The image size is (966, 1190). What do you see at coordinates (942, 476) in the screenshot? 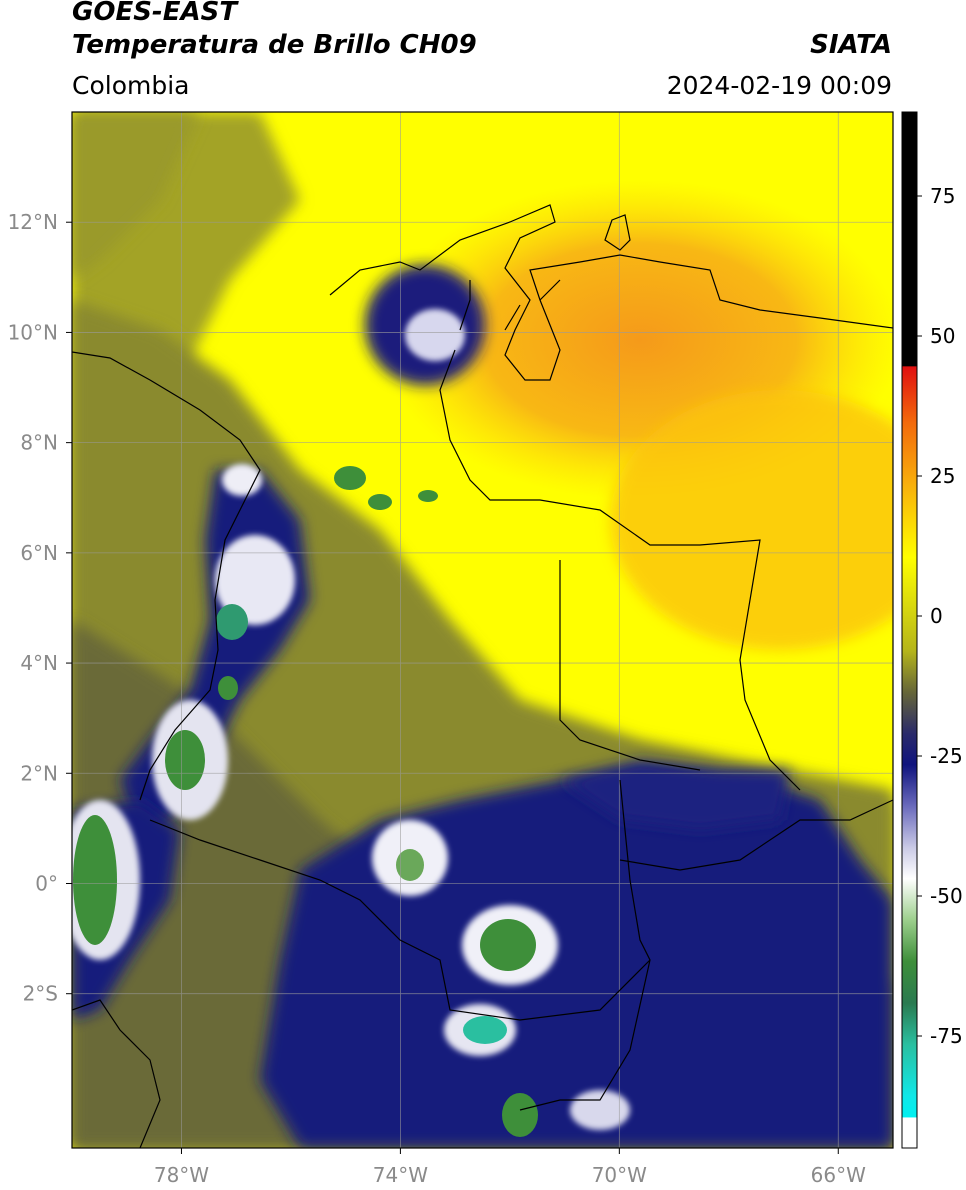
I see `colorbar-tick-label: 25` at bounding box center [942, 476].